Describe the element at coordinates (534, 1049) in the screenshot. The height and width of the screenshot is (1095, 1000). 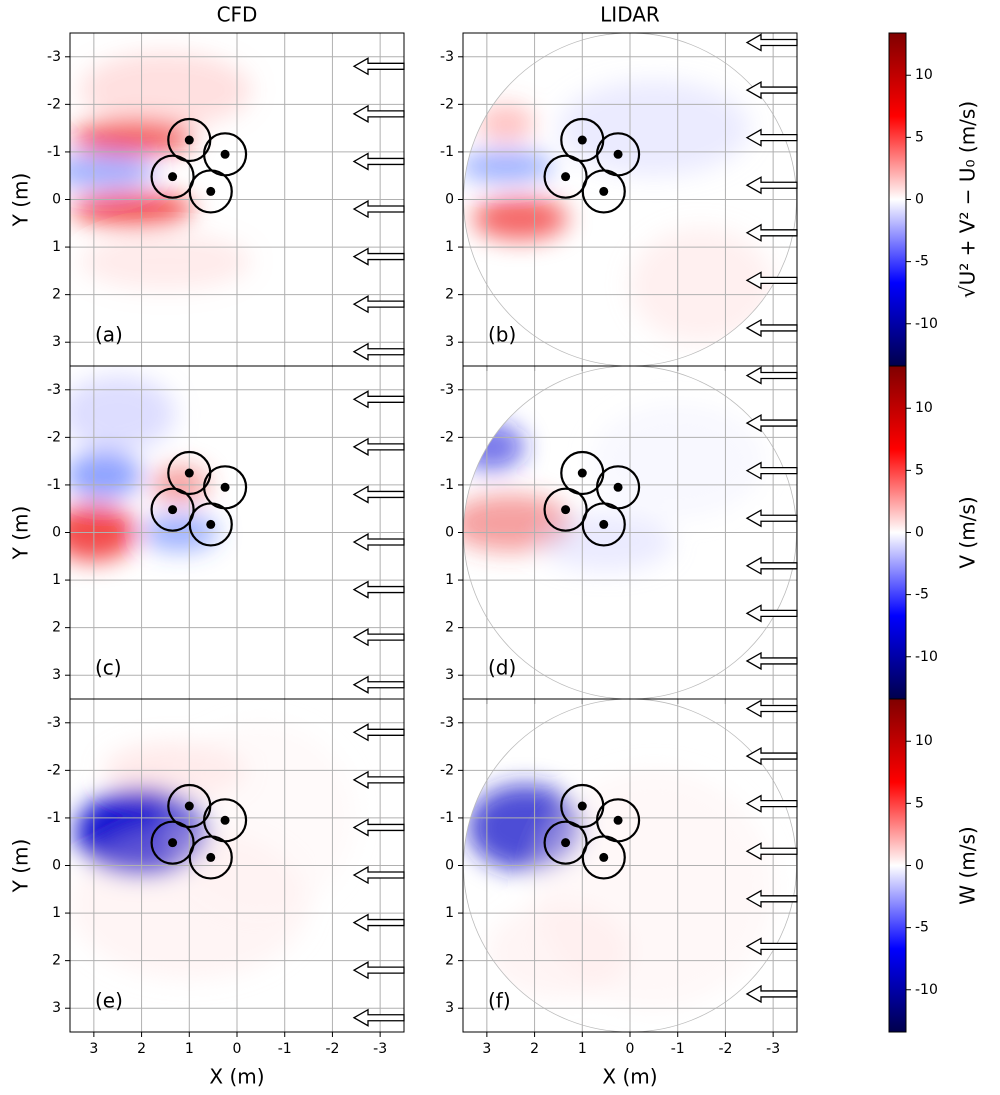
I see `x-tick-label: 2` at that location.